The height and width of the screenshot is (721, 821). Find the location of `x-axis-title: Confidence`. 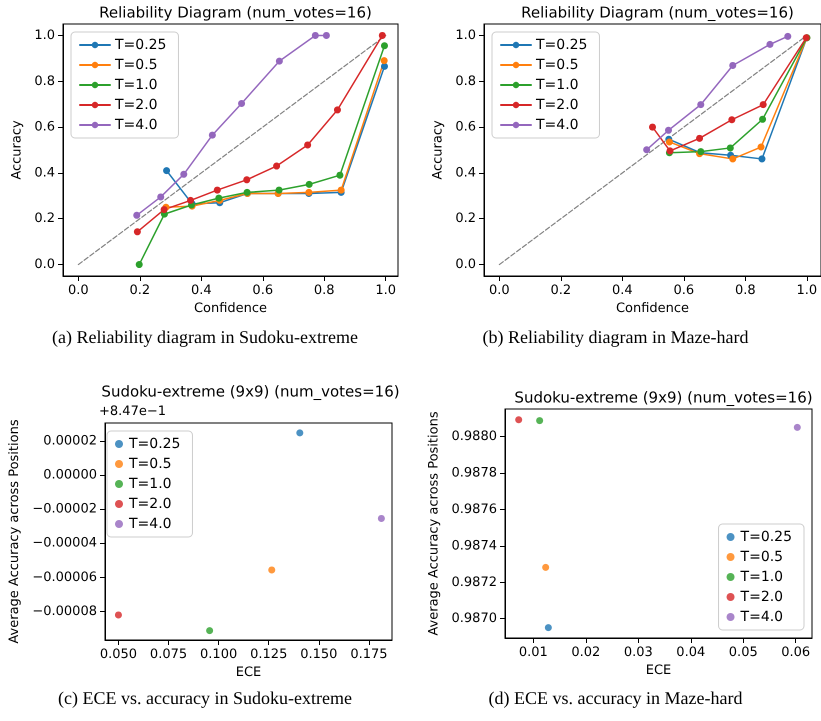

x-axis-title: Confidence is located at coordinates (231, 308).